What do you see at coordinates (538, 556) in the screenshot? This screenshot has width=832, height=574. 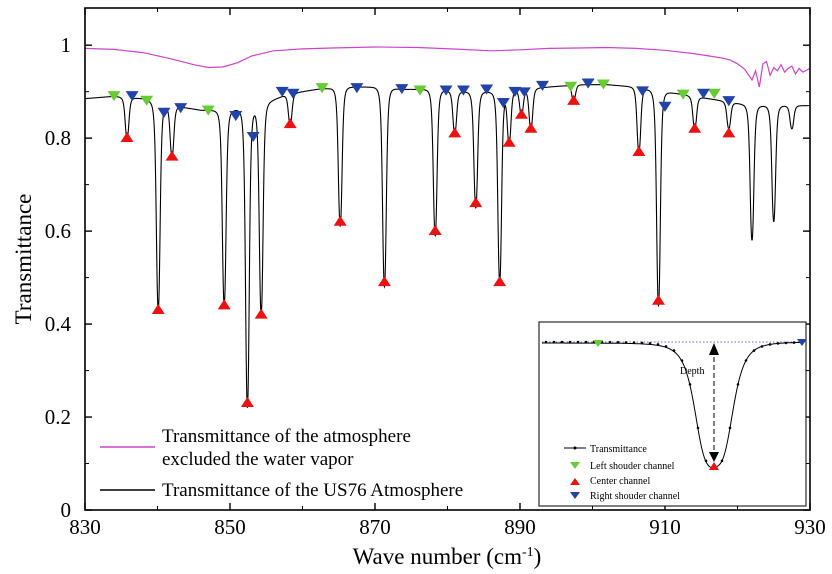 I see `x-axis-label-close: )` at bounding box center [538, 556].